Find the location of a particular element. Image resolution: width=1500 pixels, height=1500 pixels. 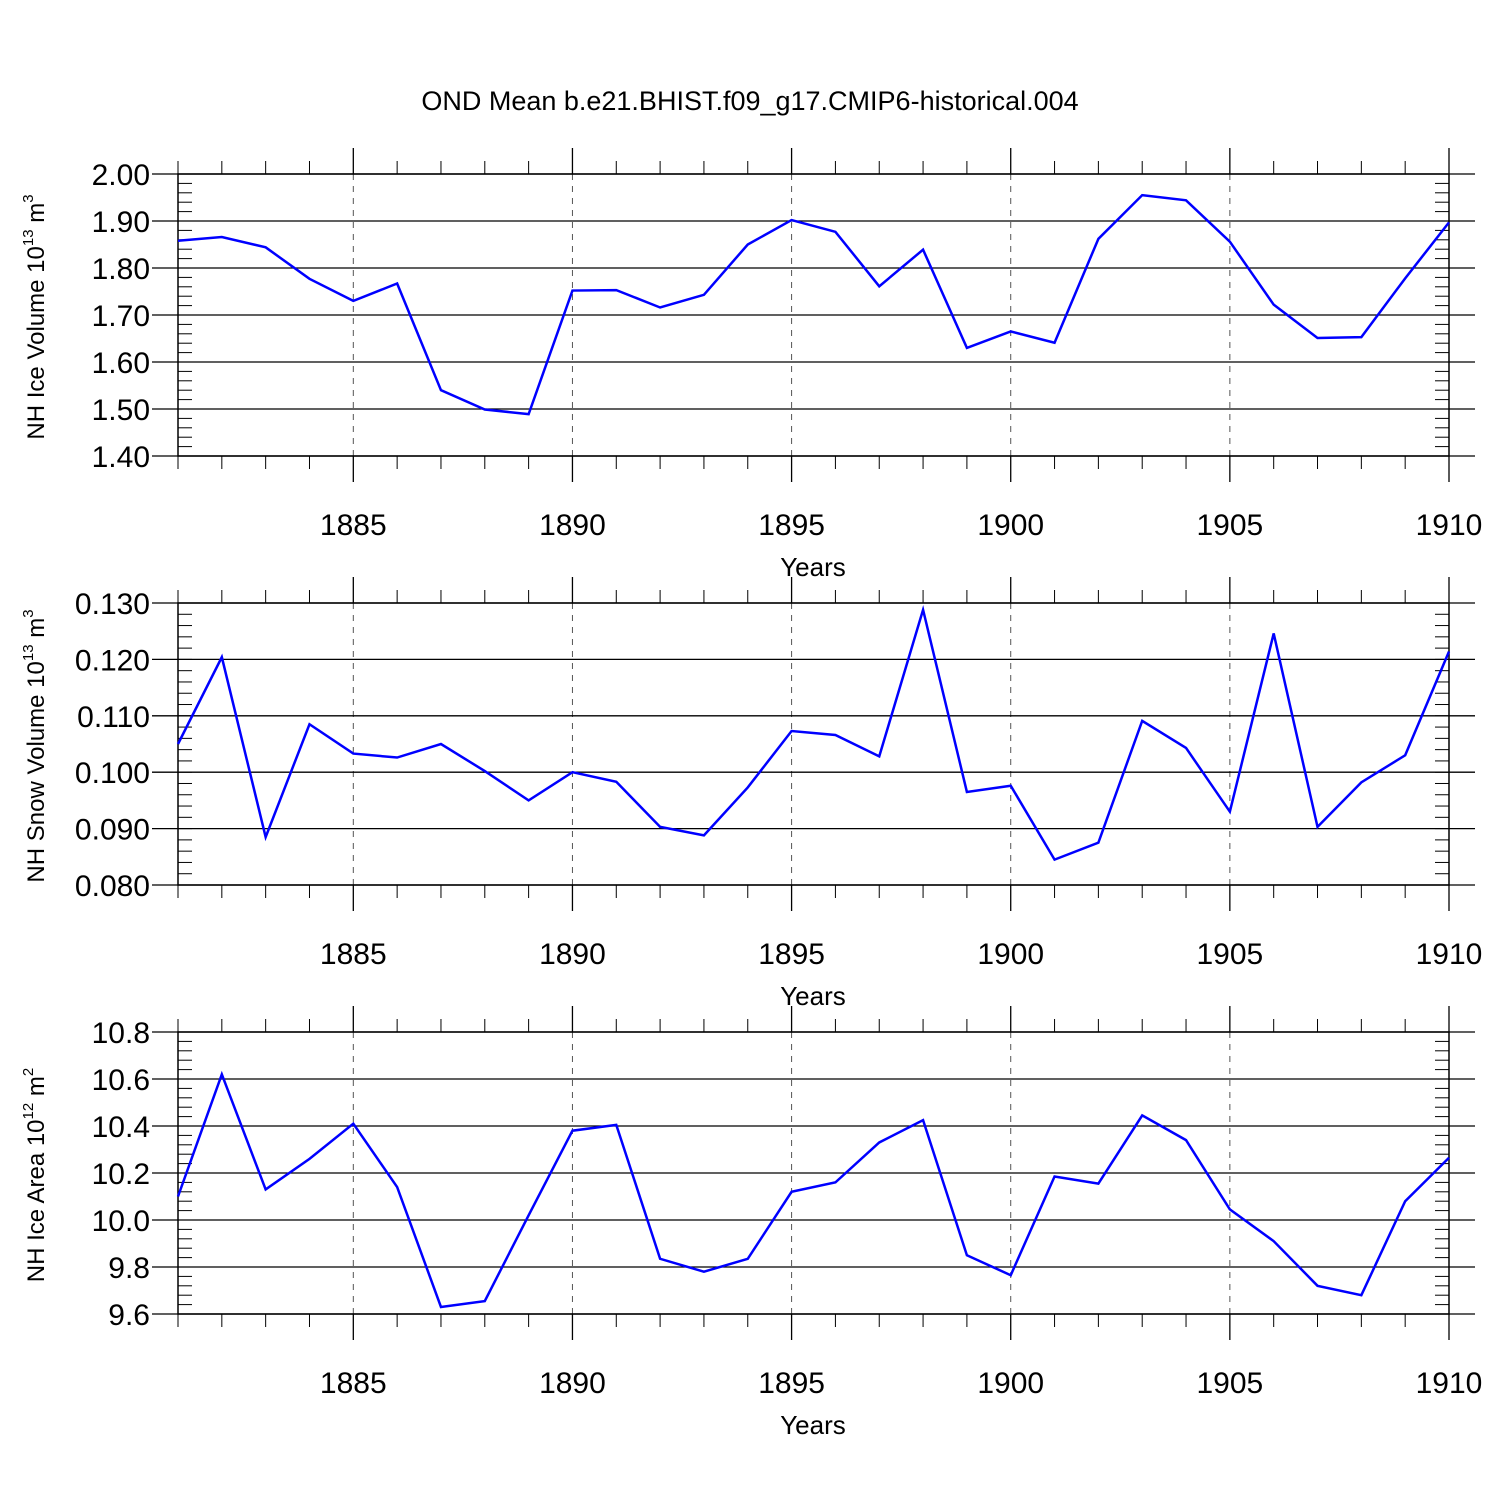

y-tick-label: 0.110 is located at coordinates (113, 717).